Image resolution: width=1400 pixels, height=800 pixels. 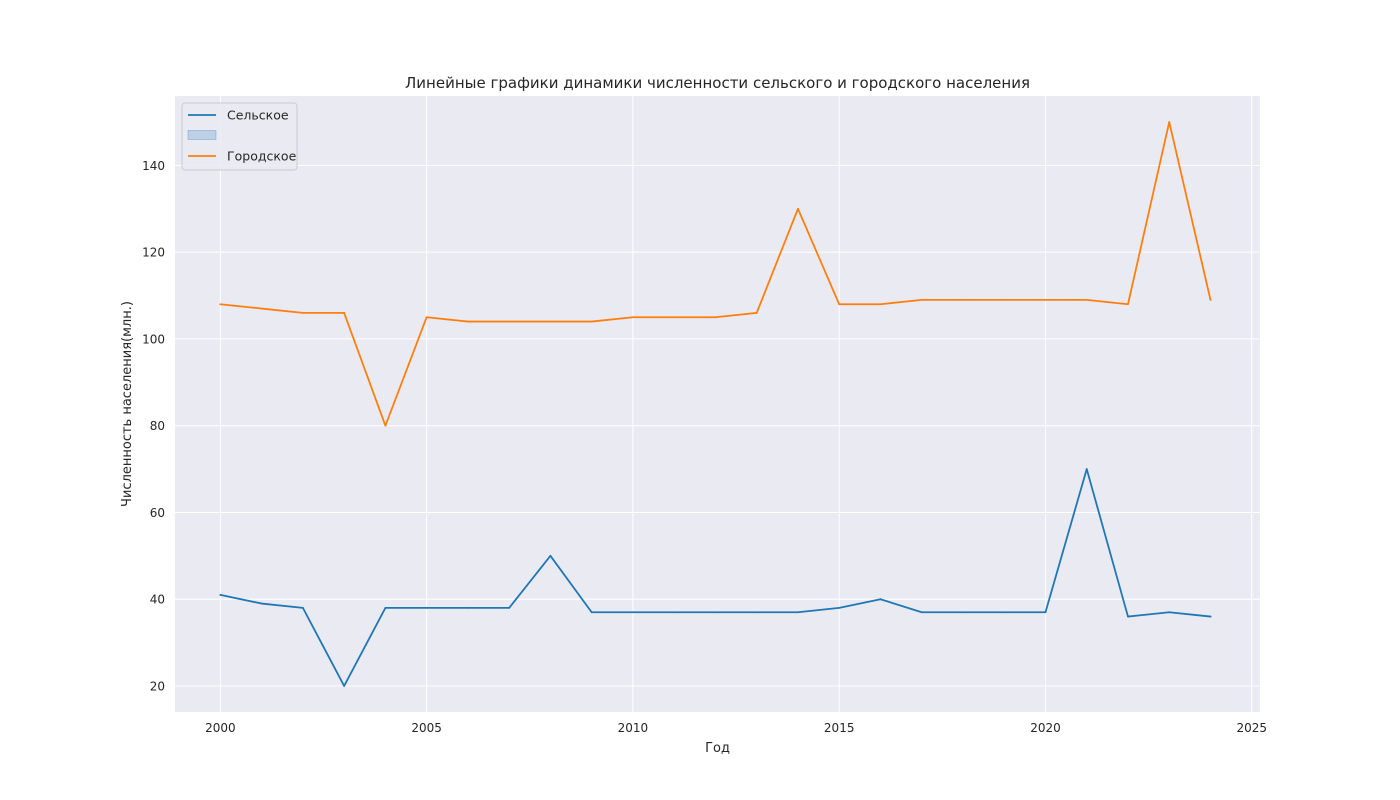 I want to click on y-axis-label: Численность населения(млн.), so click(x=127, y=404).